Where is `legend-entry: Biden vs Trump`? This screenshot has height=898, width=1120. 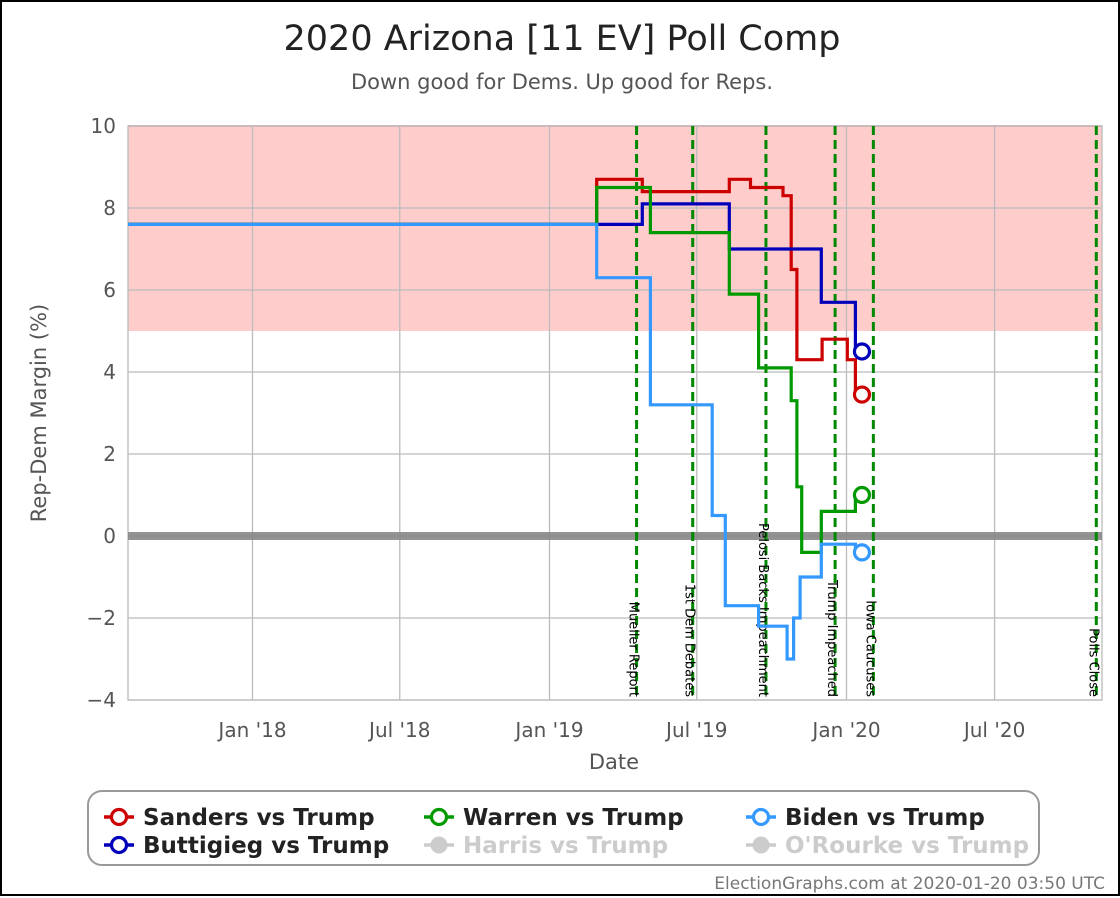 legend-entry: Biden vs Trump is located at coordinates (885, 818).